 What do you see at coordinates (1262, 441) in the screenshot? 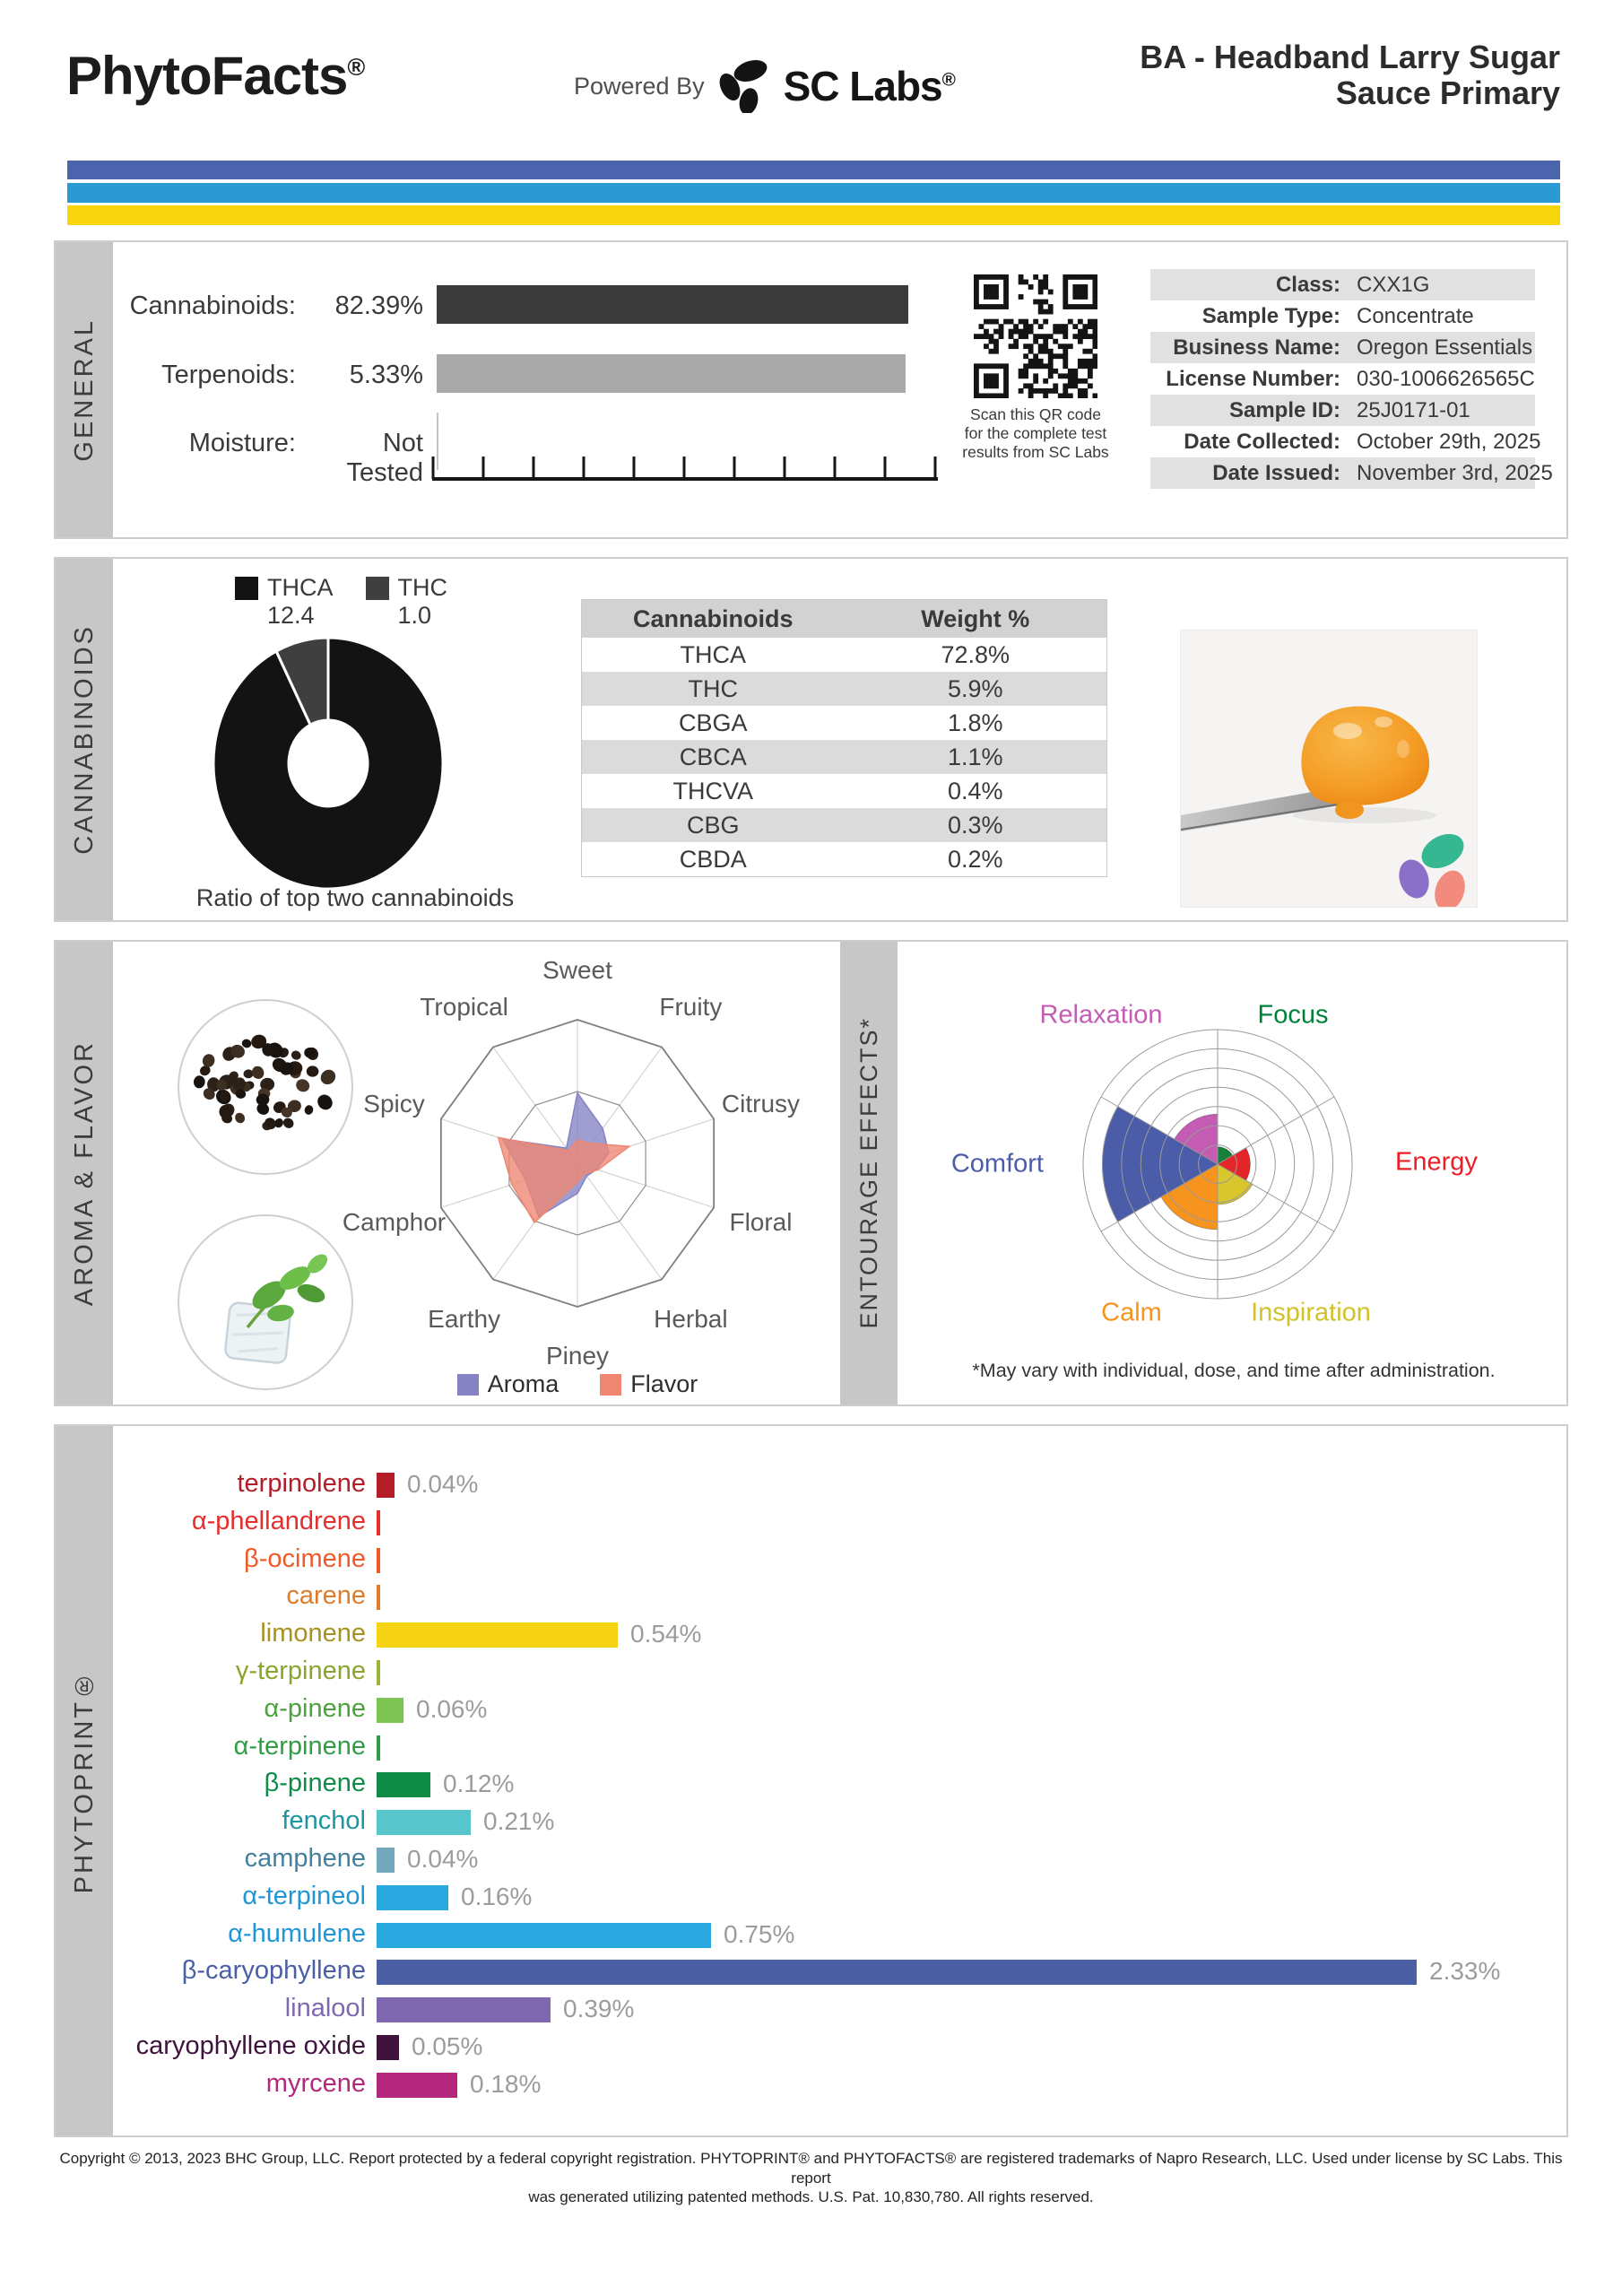
I see `info-row-label: Date Collected:` at bounding box center [1262, 441].